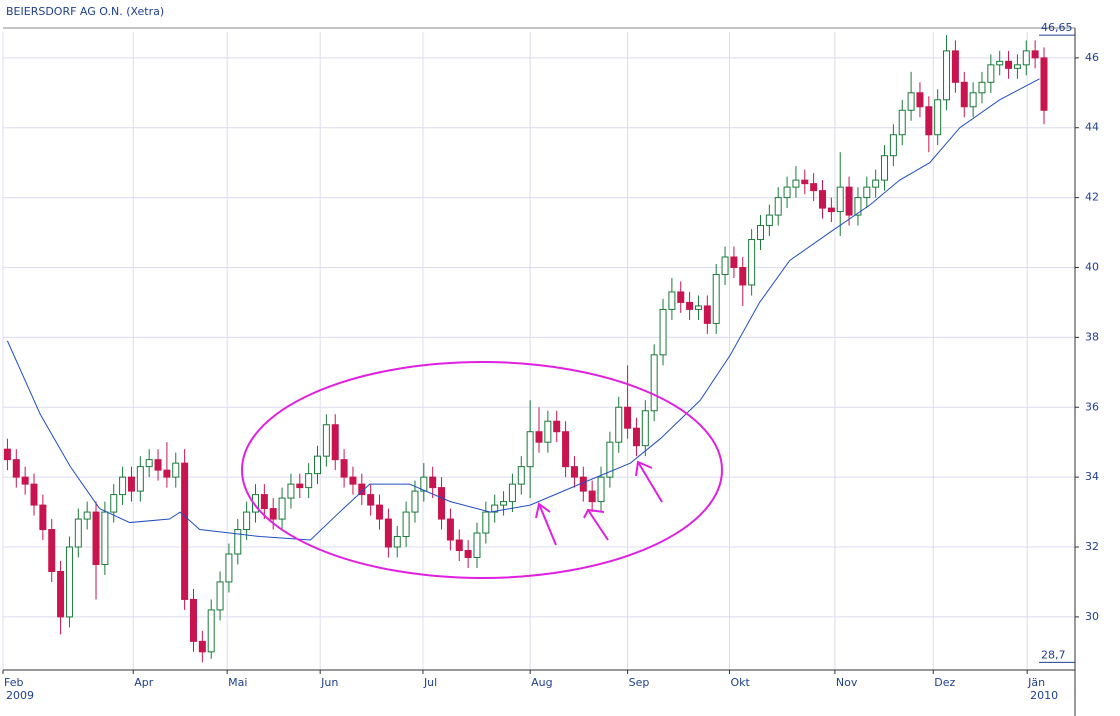 The image size is (1120, 716). What do you see at coordinates (1036, 682) in the screenshot?
I see `x-tick-label: Jän` at bounding box center [1036, 682].